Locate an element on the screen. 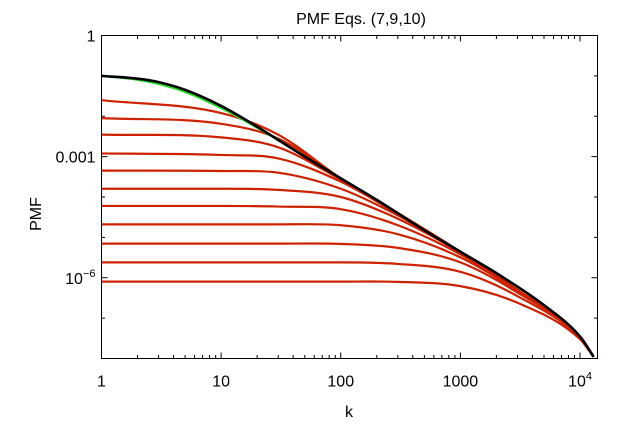  y-tick-label: 10−6 is located at coordinates (80, 278).